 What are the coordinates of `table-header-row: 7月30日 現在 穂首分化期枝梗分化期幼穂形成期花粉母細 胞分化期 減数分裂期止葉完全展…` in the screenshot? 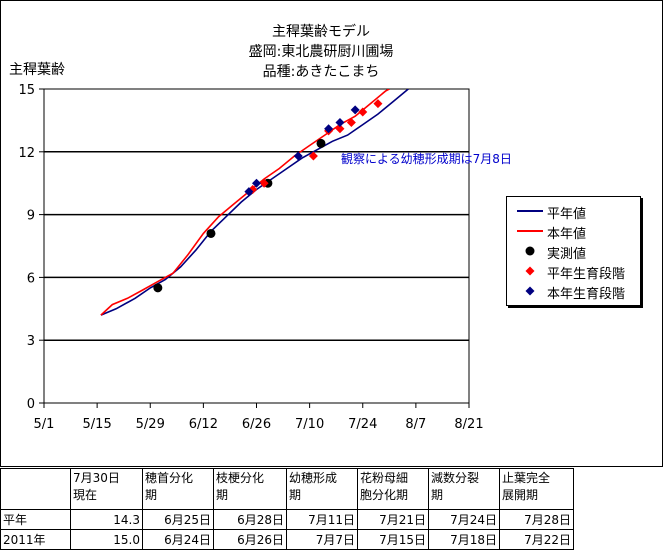 It's located at (287, 489).